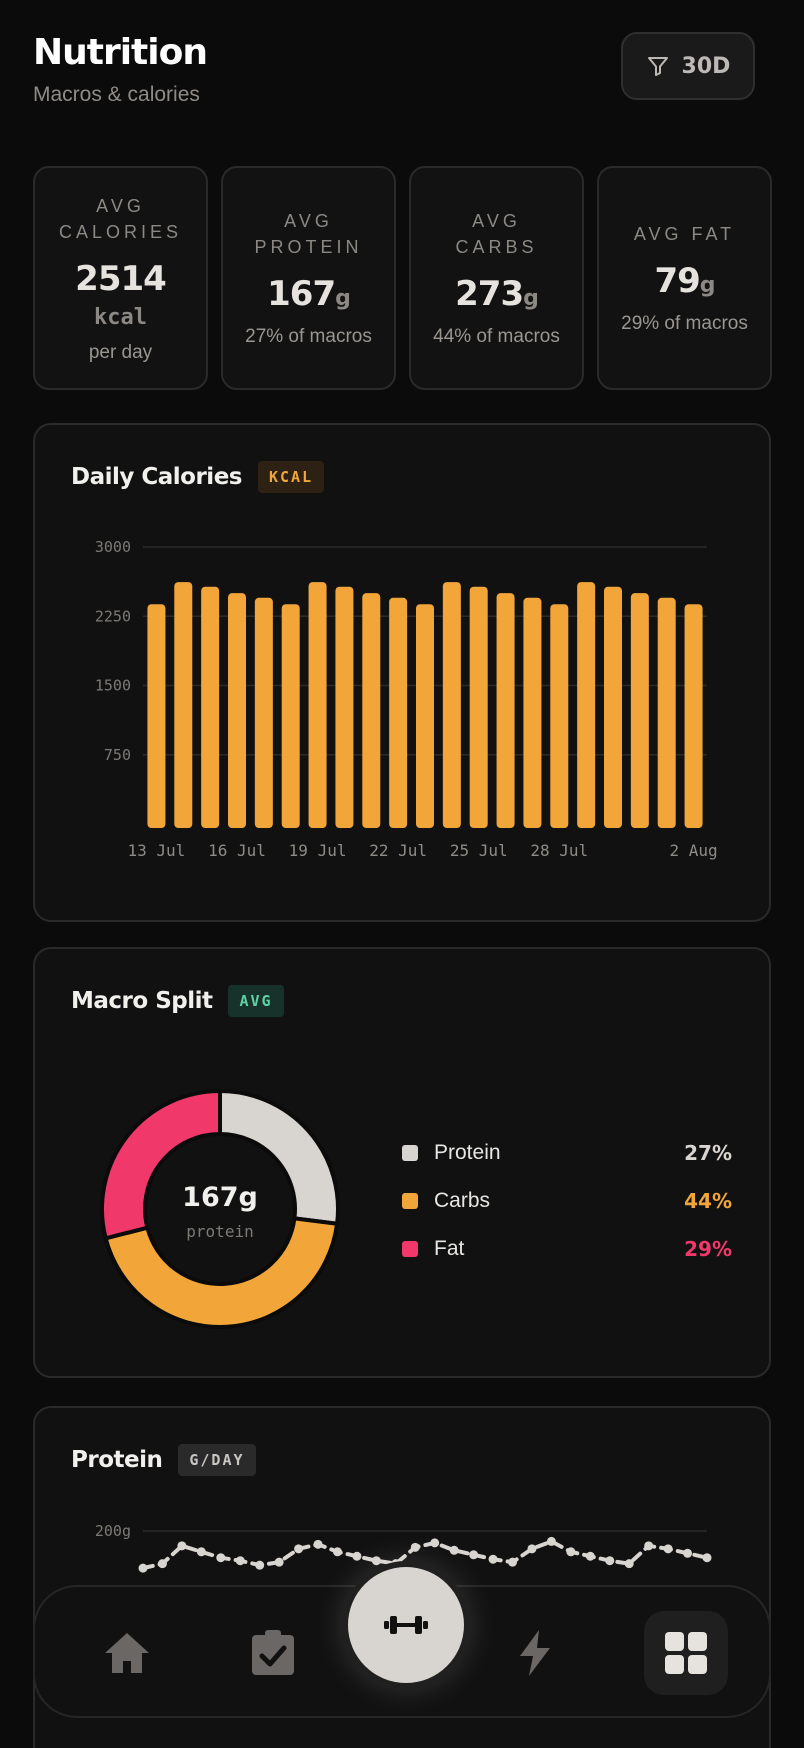 This screenshot has height=1748, width=804. I want to click on stat-note: 29% of macros, so click(684, 323).